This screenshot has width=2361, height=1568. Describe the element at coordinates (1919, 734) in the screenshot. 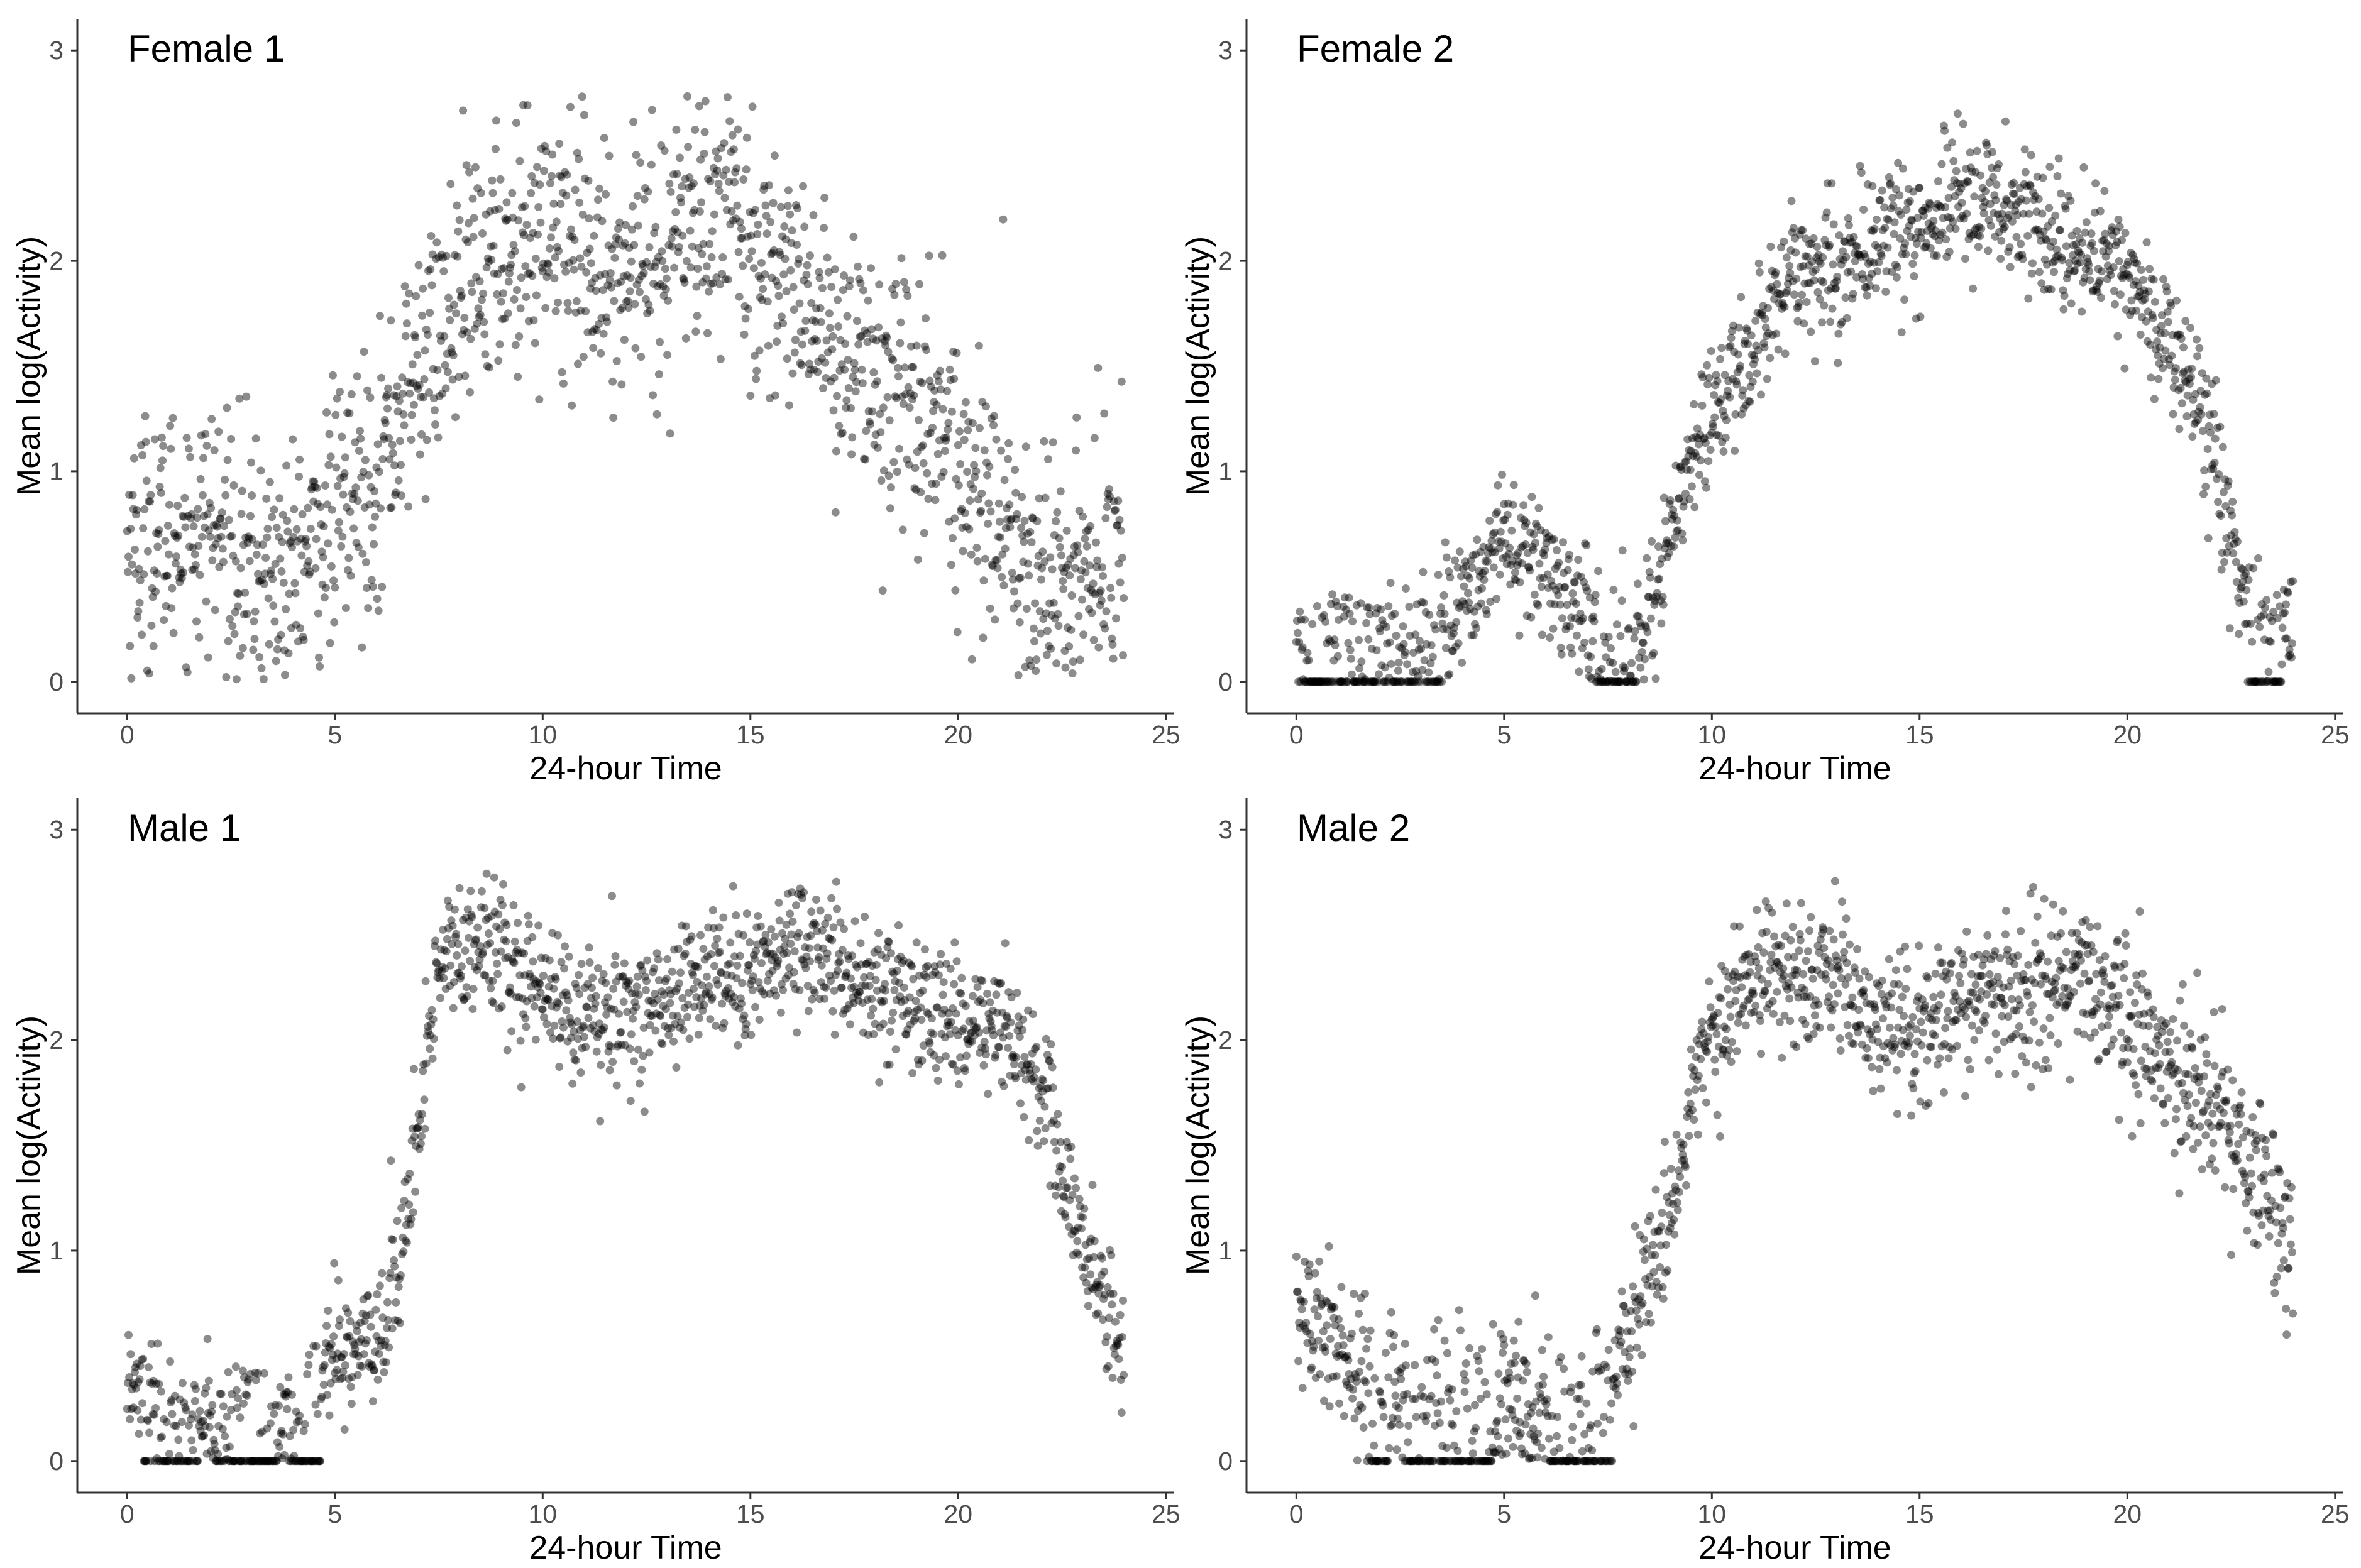

I see `x-tick-label: 15` at that location.